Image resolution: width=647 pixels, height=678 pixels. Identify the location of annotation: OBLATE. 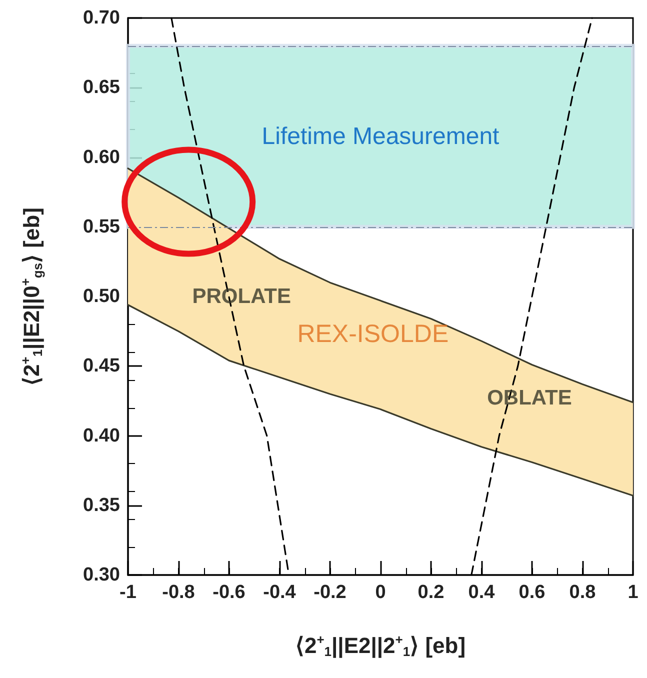
(529, 398).